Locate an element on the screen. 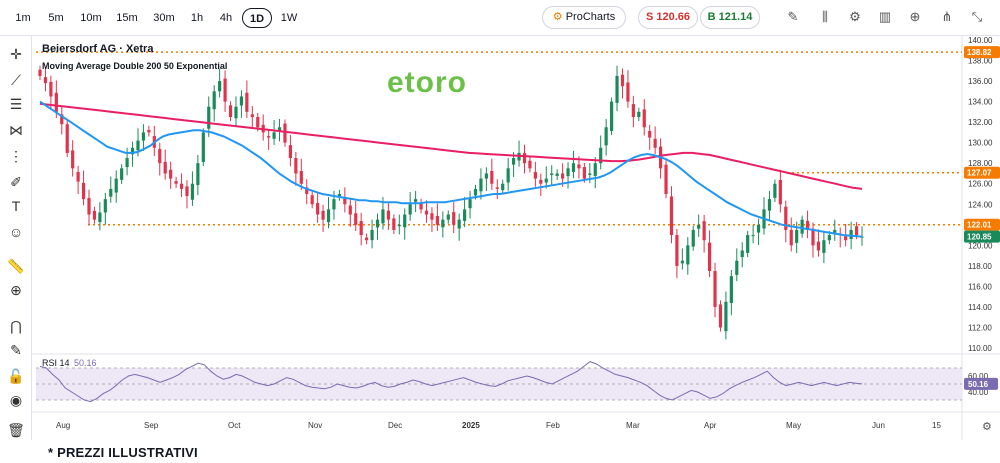 The width and height of the screenshot is (1000, 463). rsi-value-tag is located at coordinates (981, 383).